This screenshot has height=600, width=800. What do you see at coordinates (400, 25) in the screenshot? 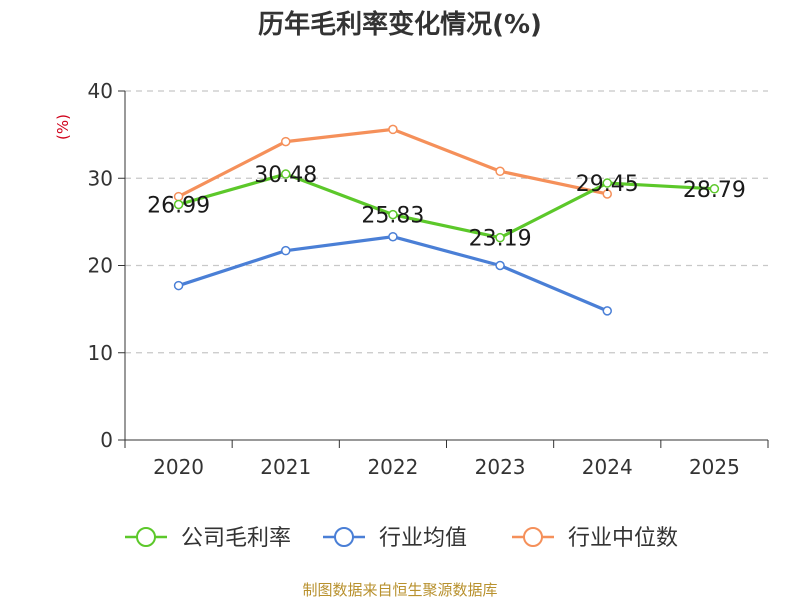
I see `chart-title: 历年毛利率变化情况(%)` at bounding box center [400, 25].